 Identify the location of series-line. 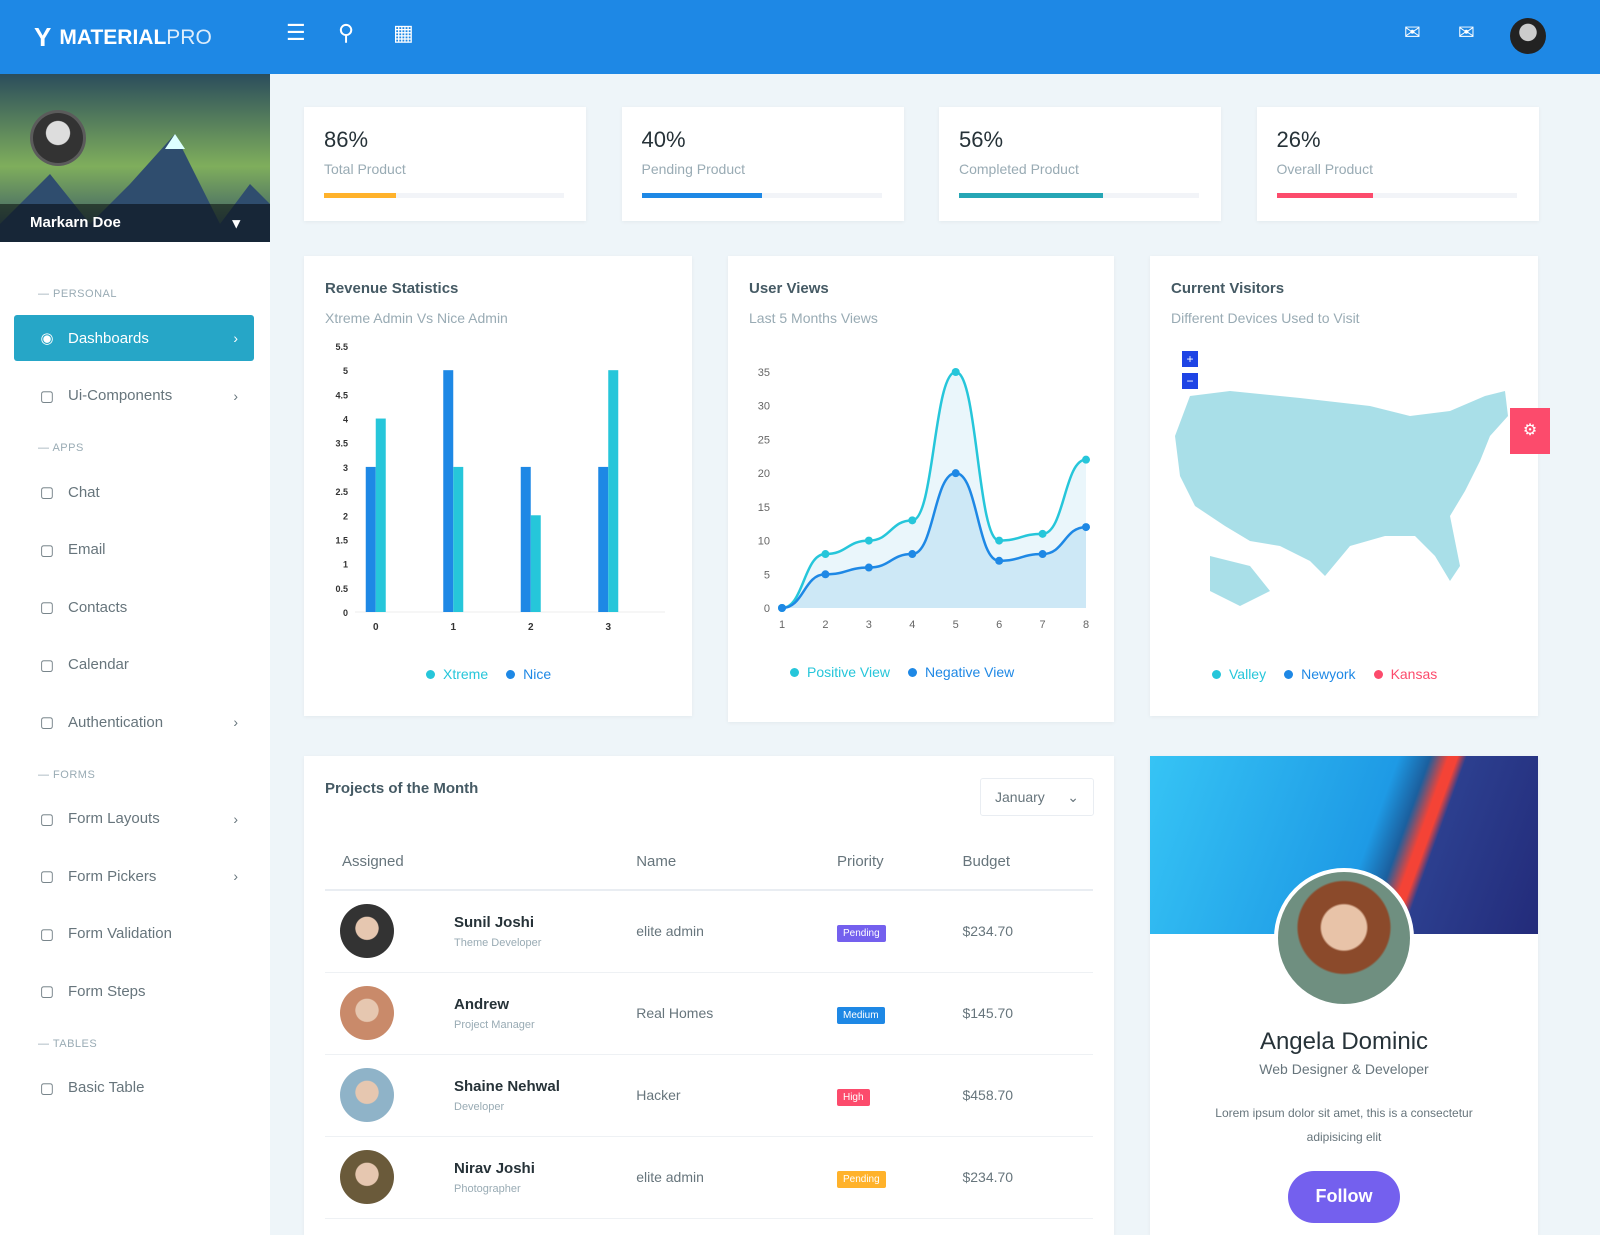
(934, 490).